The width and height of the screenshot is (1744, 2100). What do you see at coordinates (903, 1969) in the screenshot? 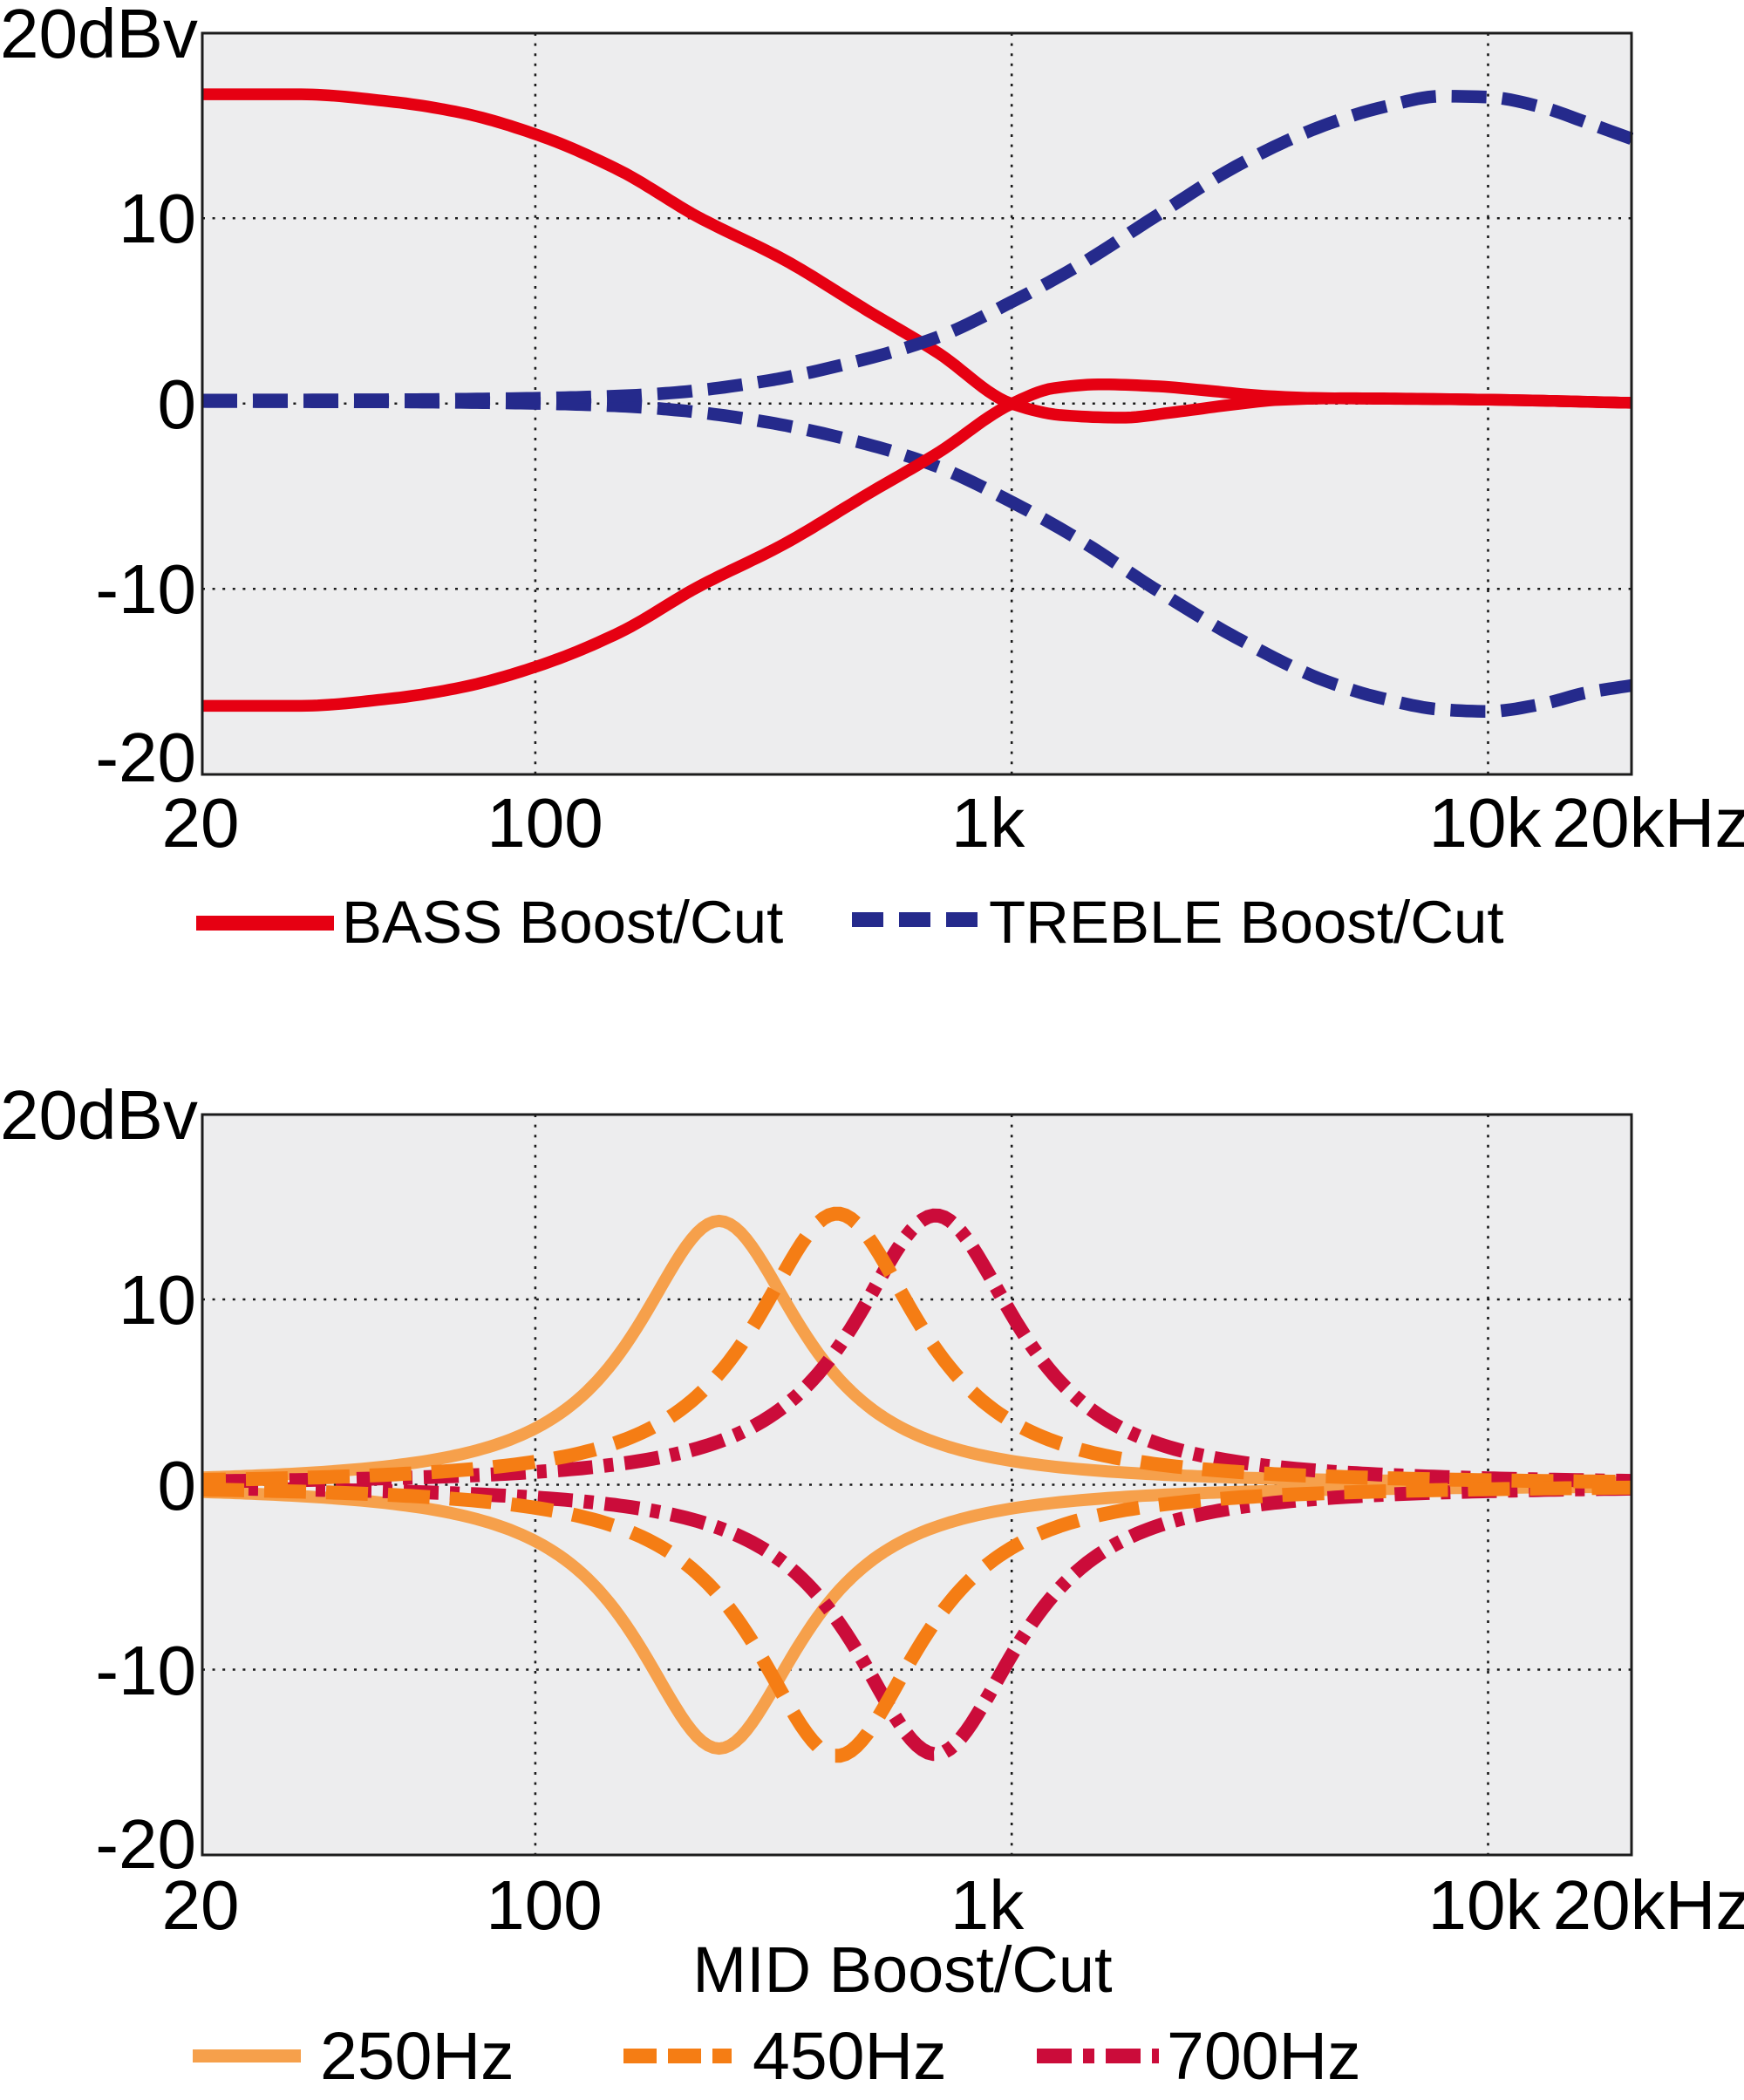
I see `svg-text: MID Boost/Cut` at bounding box center [903, 1969].